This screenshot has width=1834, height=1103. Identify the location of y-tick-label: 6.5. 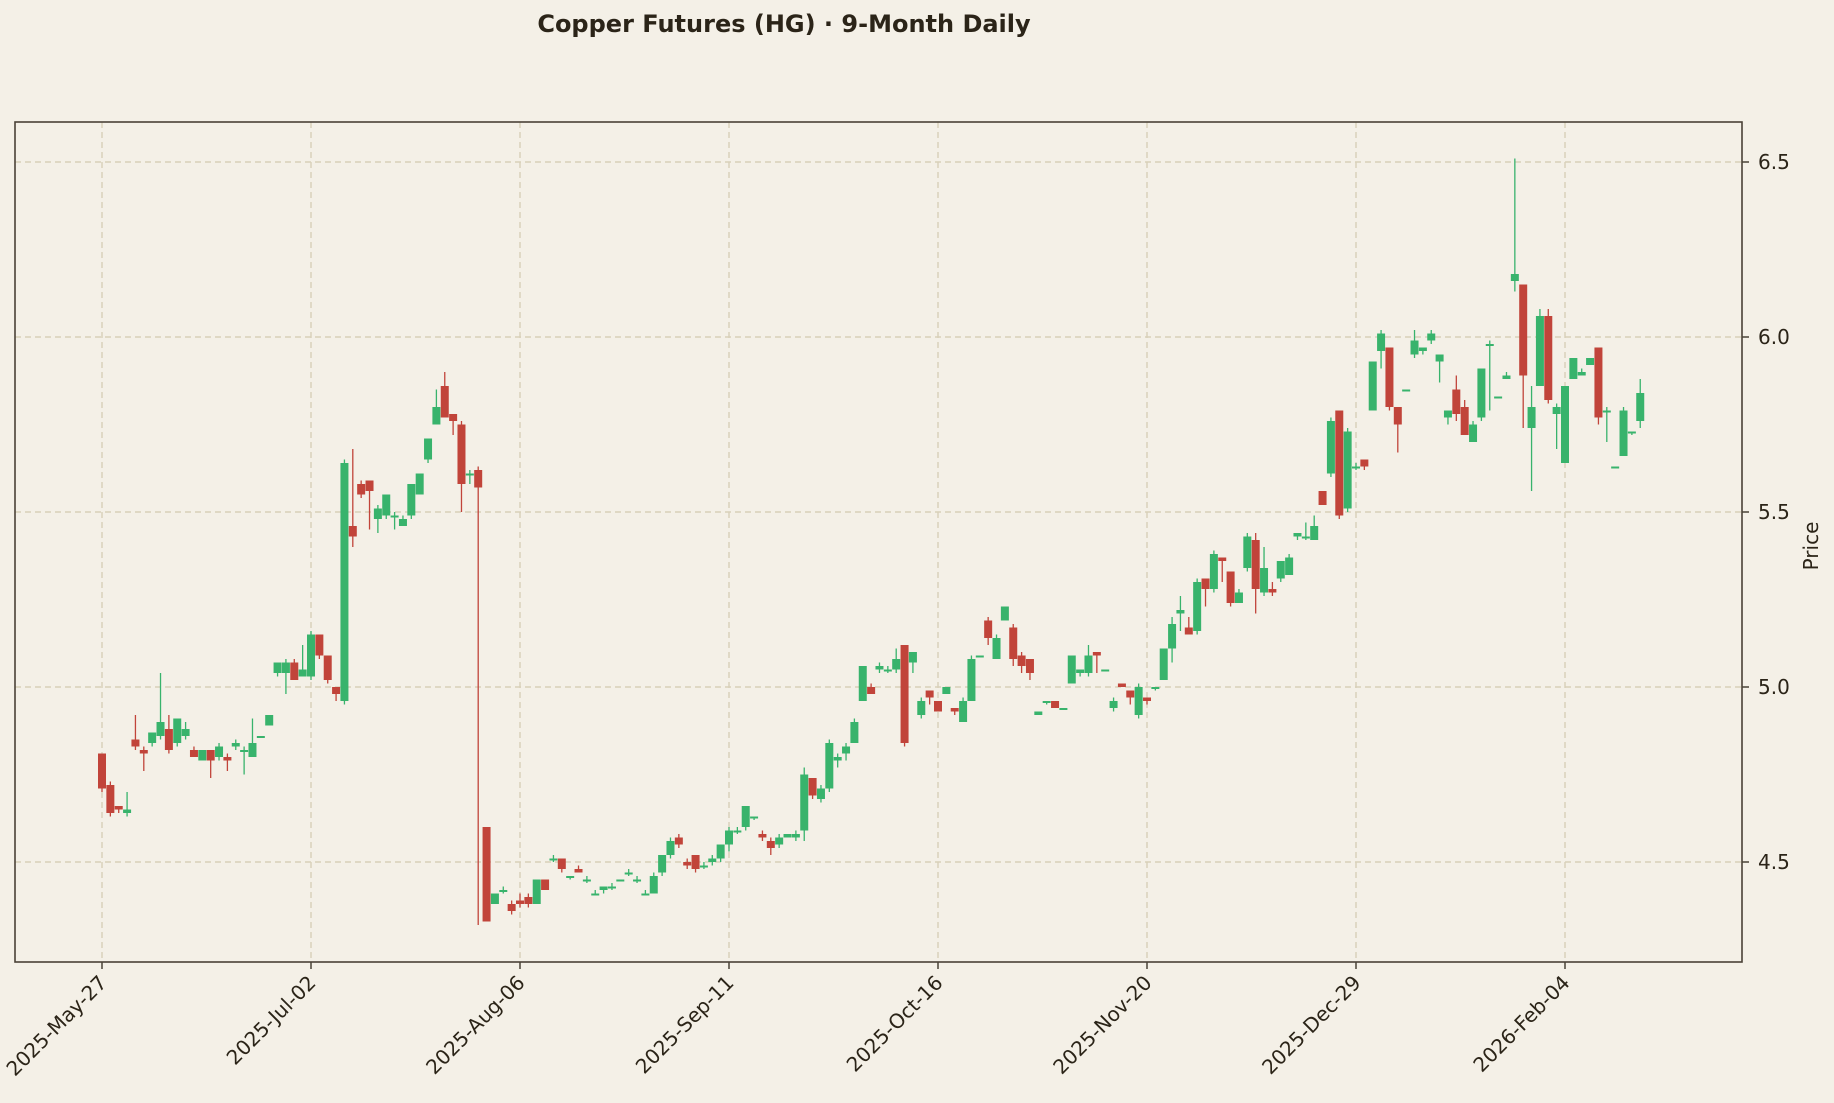
(1774, 162).